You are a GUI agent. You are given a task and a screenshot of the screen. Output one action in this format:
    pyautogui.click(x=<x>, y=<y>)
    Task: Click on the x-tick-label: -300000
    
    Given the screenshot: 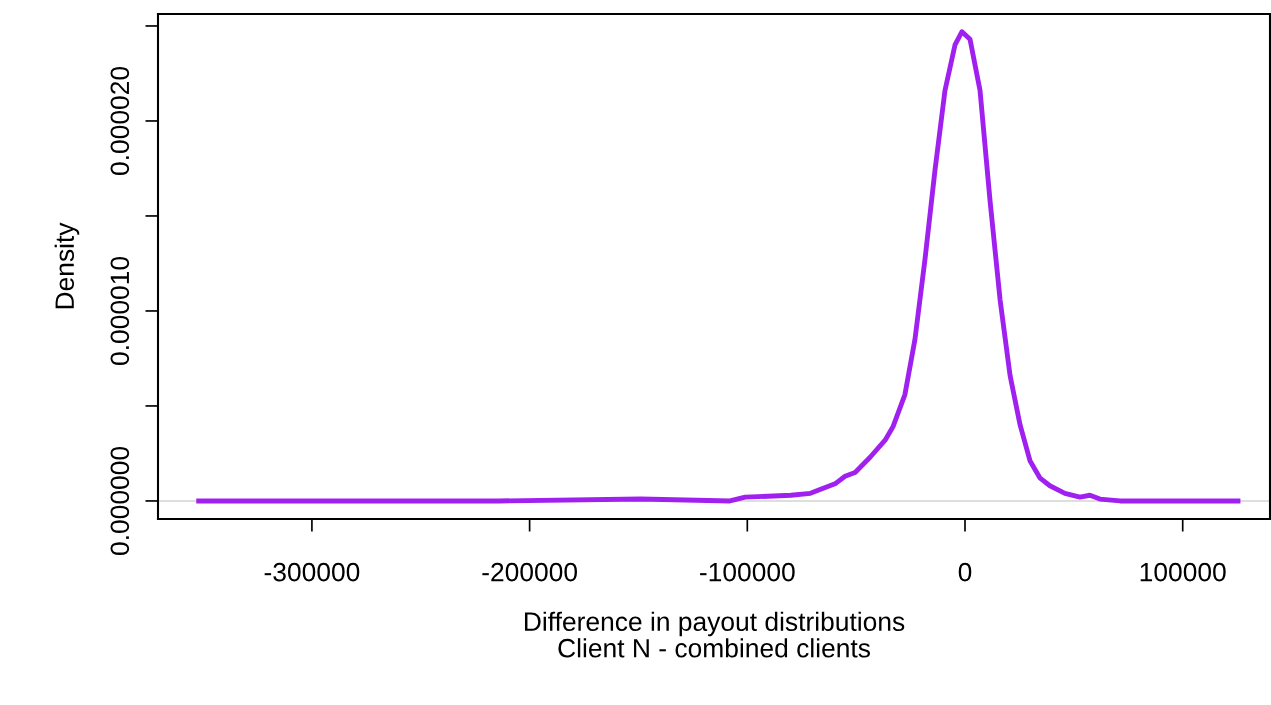 What is the action you would take?
    pyautogui.click(x=312, y=572)
    